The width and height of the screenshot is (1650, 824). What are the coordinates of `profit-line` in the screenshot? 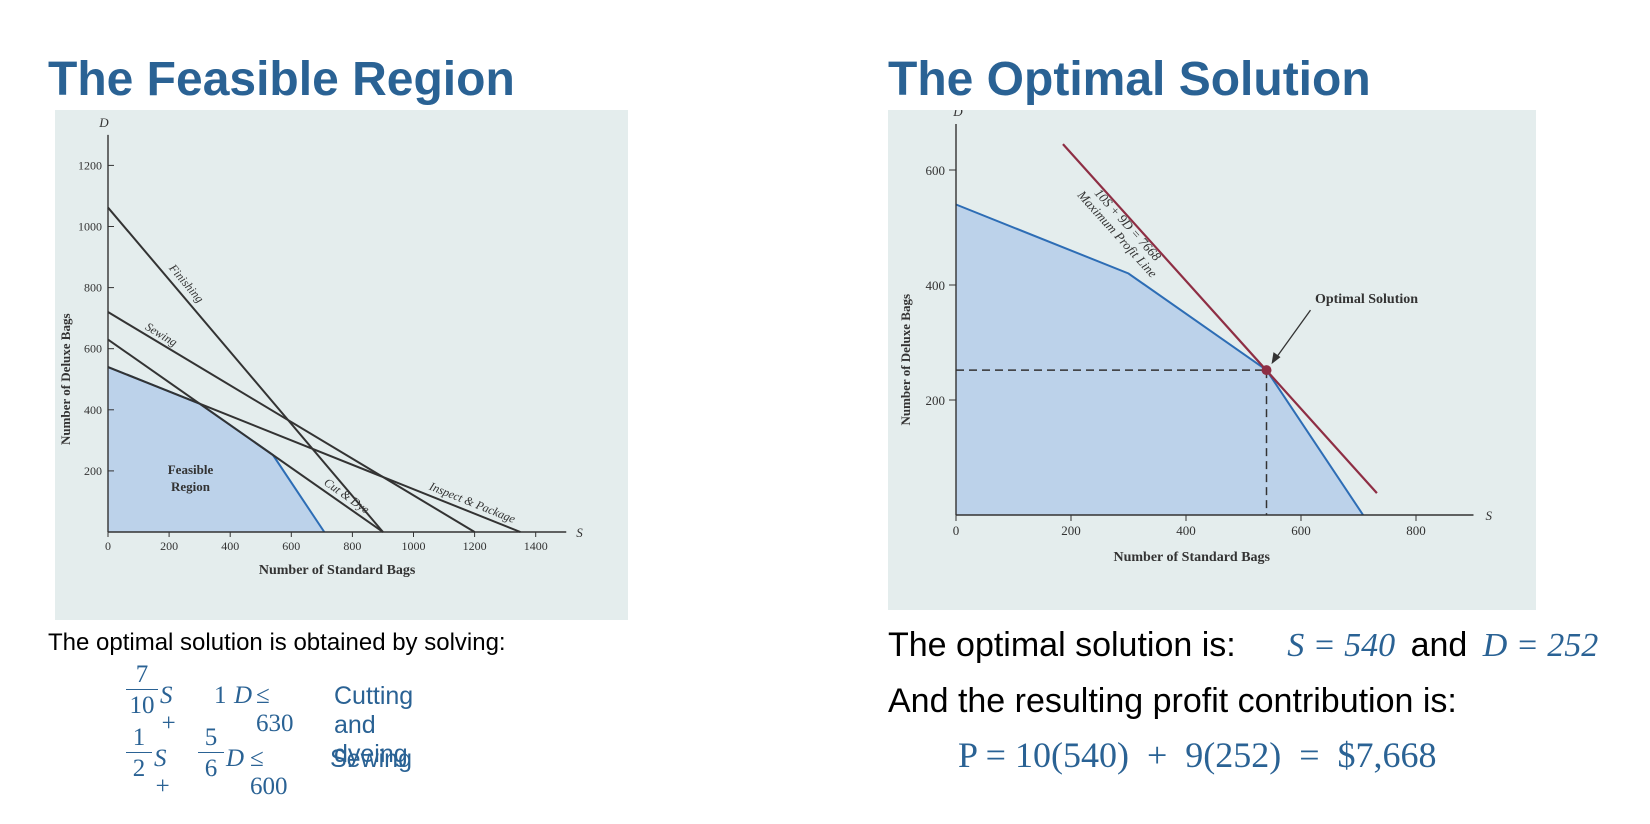 It's located at (1220, 318).